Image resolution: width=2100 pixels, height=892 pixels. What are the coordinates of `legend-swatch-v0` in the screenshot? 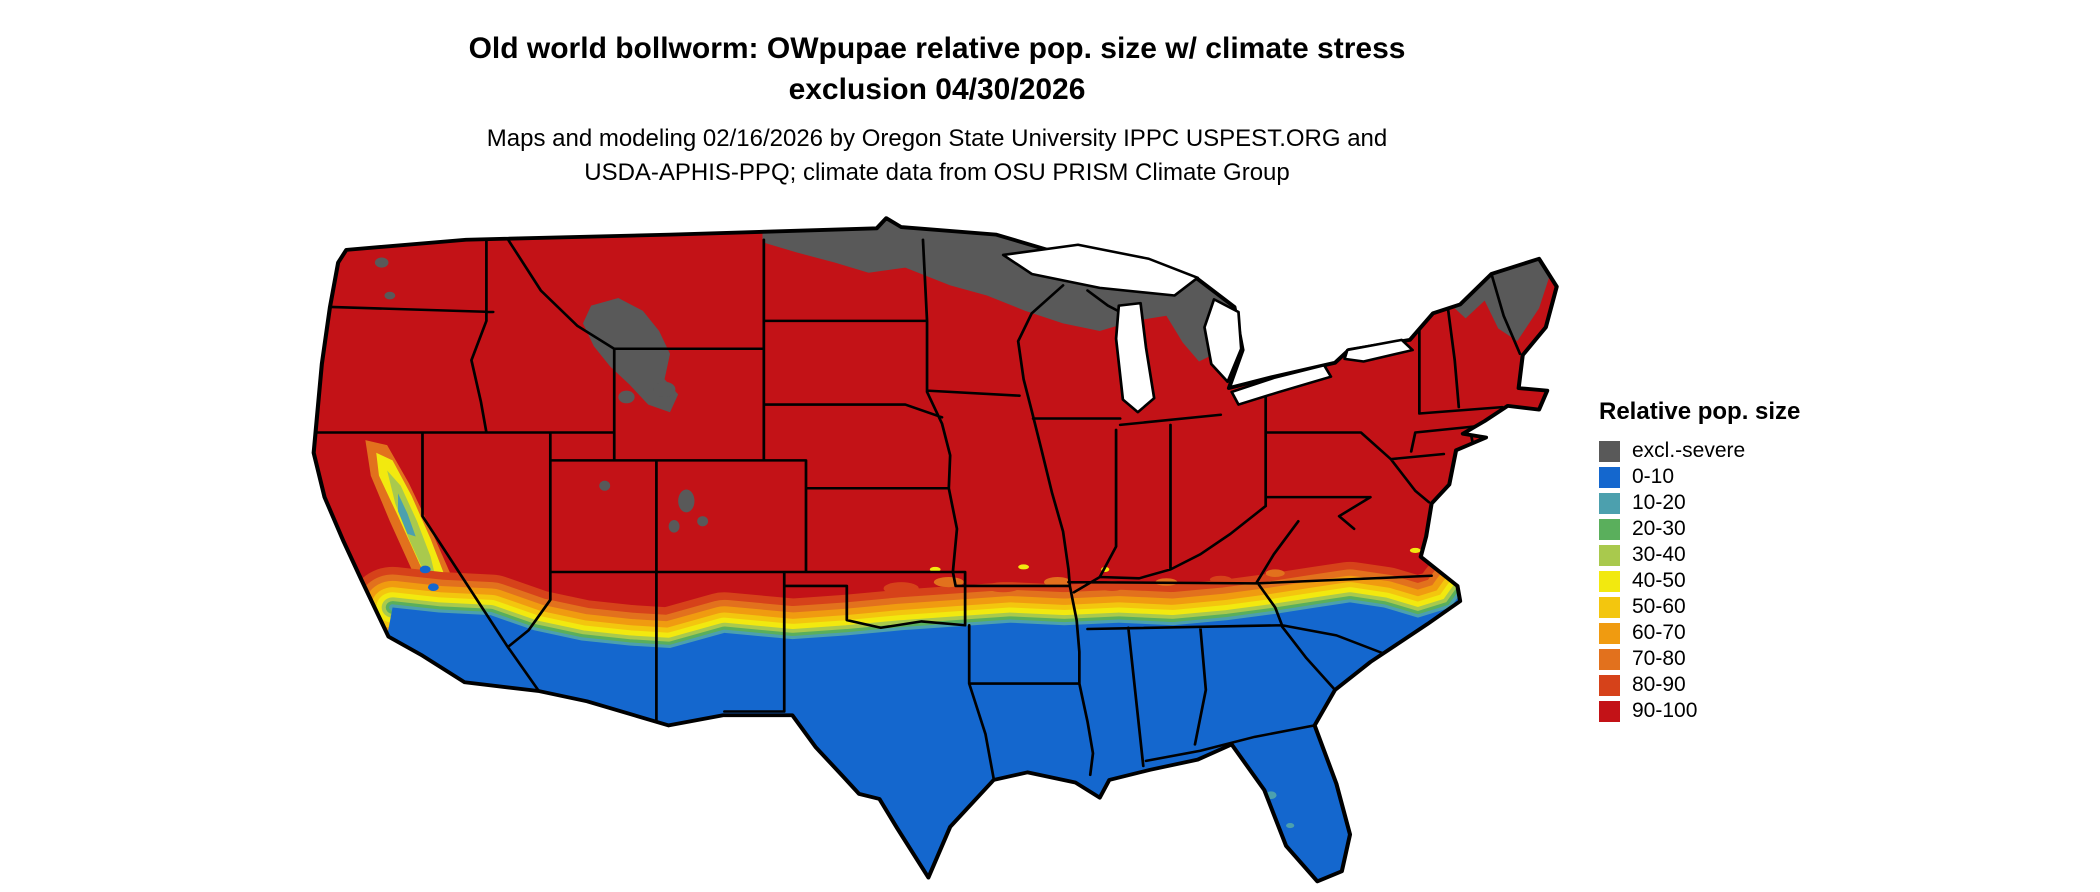 It's located at (1609, 477).